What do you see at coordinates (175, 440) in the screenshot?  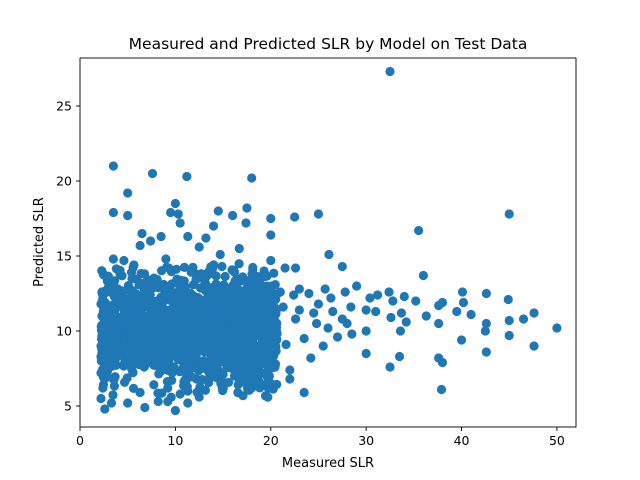 I see `x-tick-label: 10` at bounding box center [175, 440].